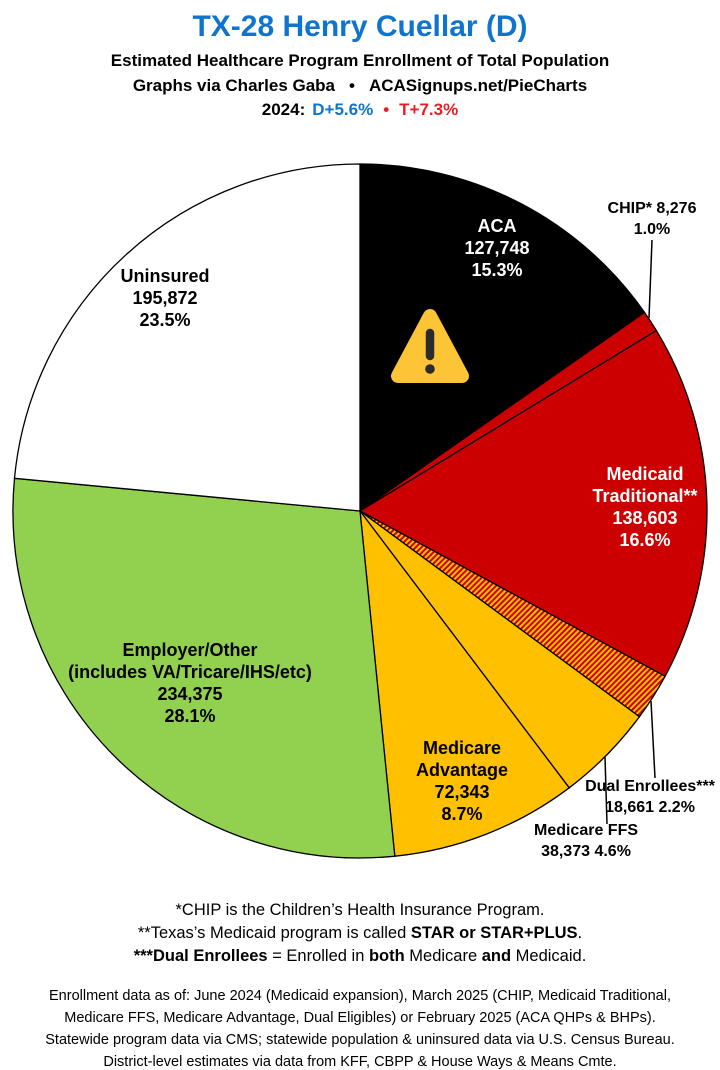 The height and width of the screenshot is (1070, 720). Describe the element at coordinates (652, 219) in the screenshot. I see `slice-label-chip: CHIP* 8,276 1.0%` at that location.